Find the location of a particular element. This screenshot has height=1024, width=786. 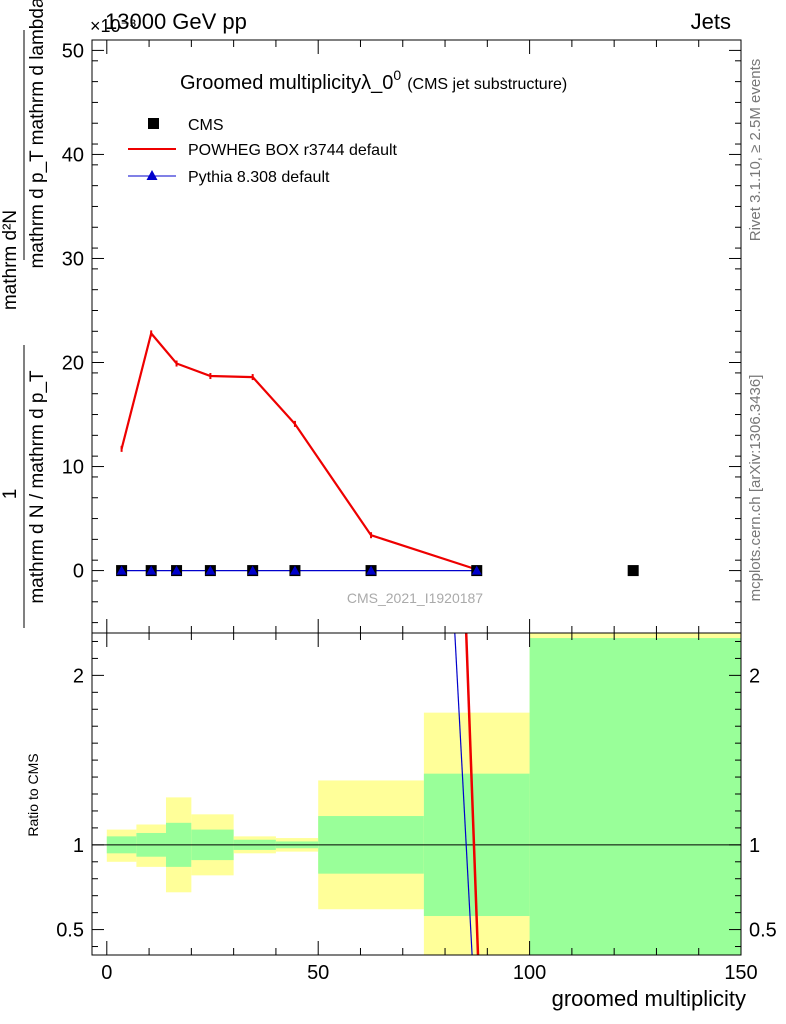

ratio-y-tick-label: 2 is located at coordinates (78, 676).